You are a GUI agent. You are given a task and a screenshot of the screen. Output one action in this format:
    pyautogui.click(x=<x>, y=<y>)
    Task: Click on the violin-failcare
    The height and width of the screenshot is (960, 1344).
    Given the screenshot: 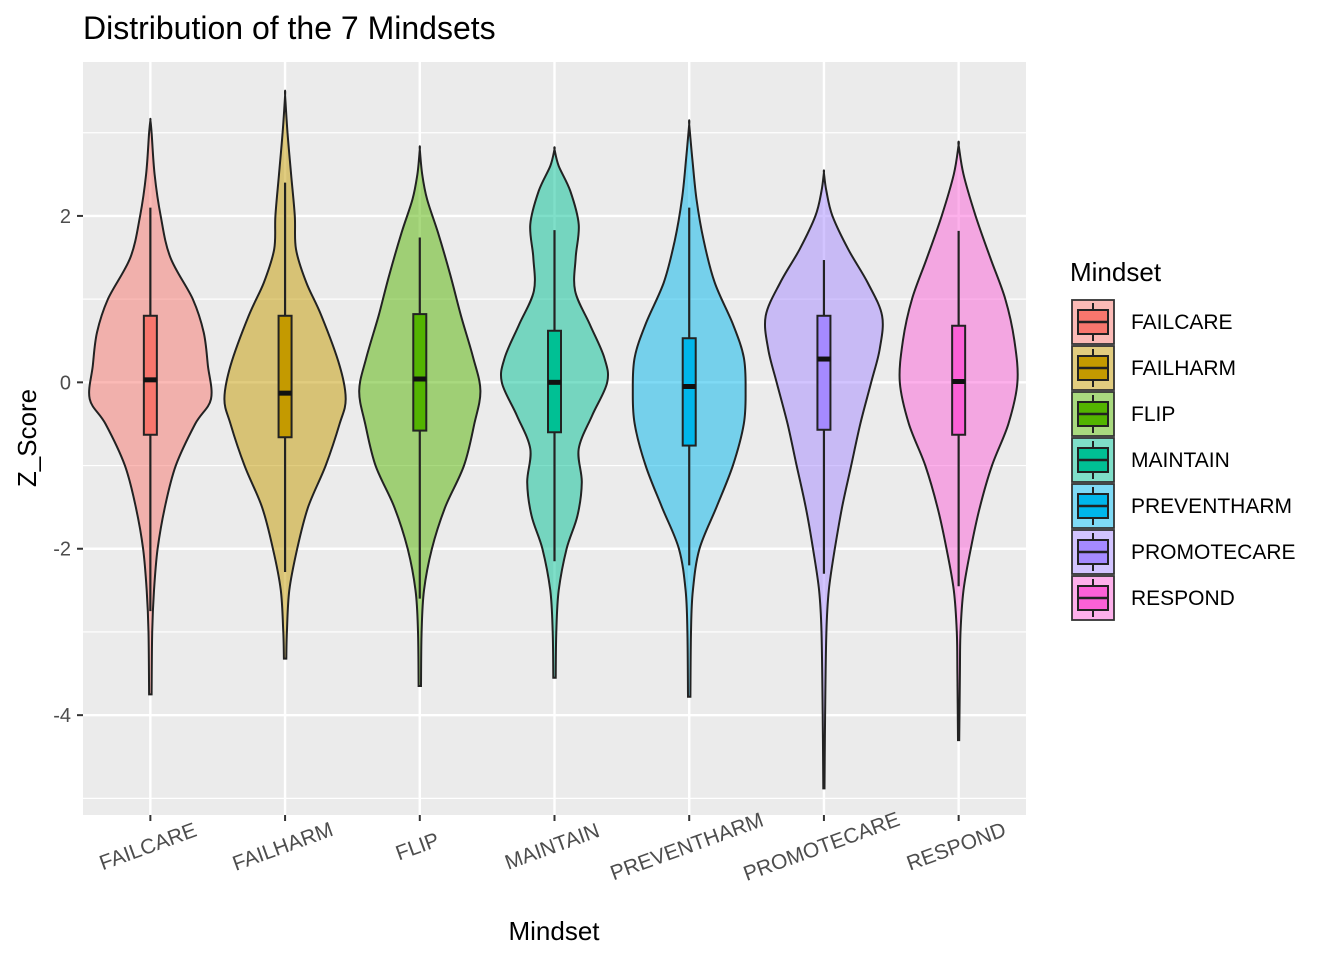 What is the action you would take?
    pyautogui.click(x=150, y=406)
    